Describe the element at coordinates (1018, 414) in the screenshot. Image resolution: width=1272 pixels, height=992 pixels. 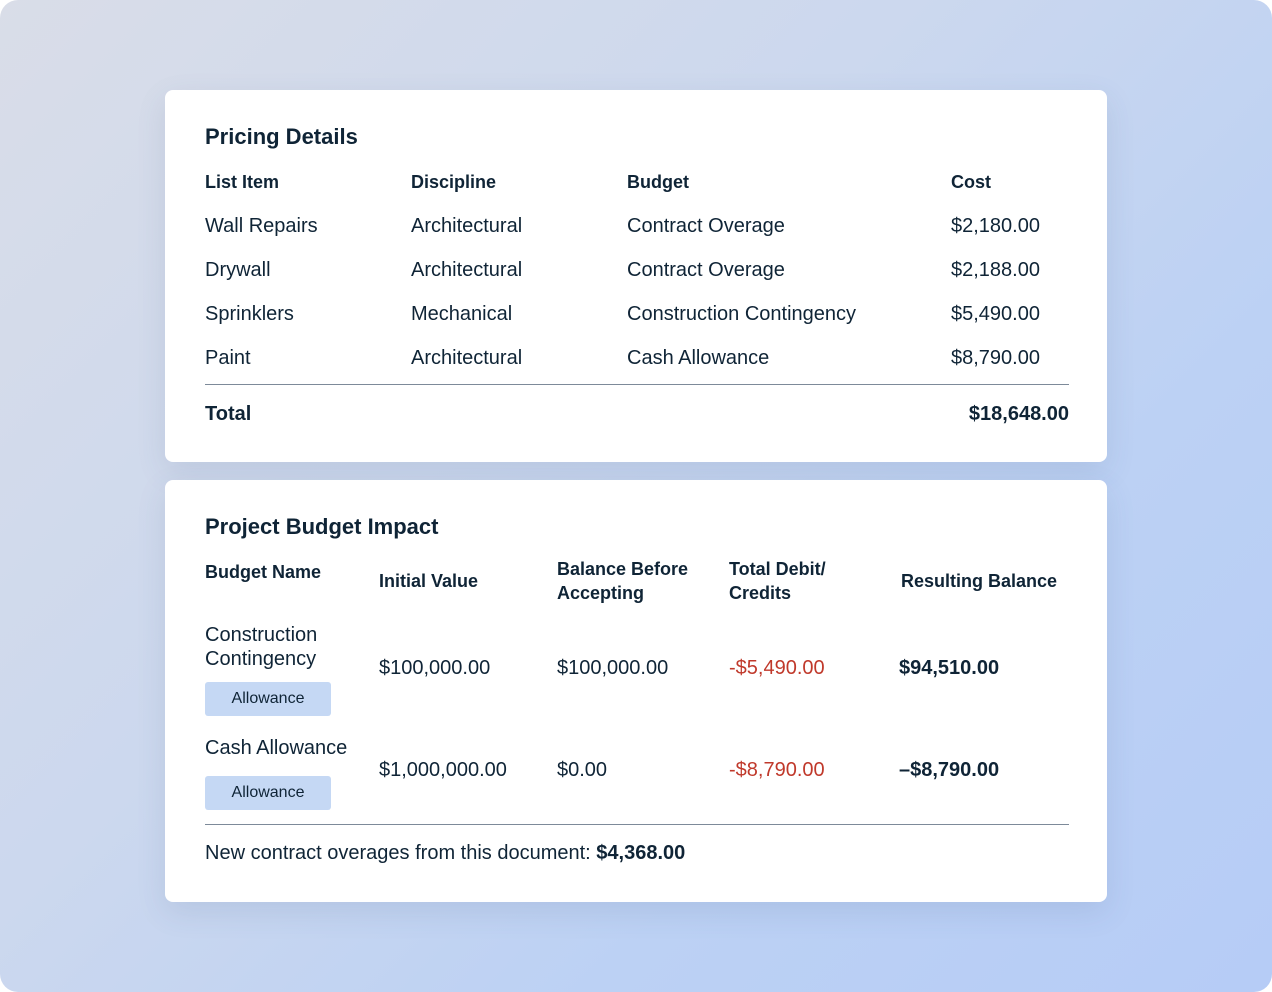
I see `total-value: $18,648.00` at that location.